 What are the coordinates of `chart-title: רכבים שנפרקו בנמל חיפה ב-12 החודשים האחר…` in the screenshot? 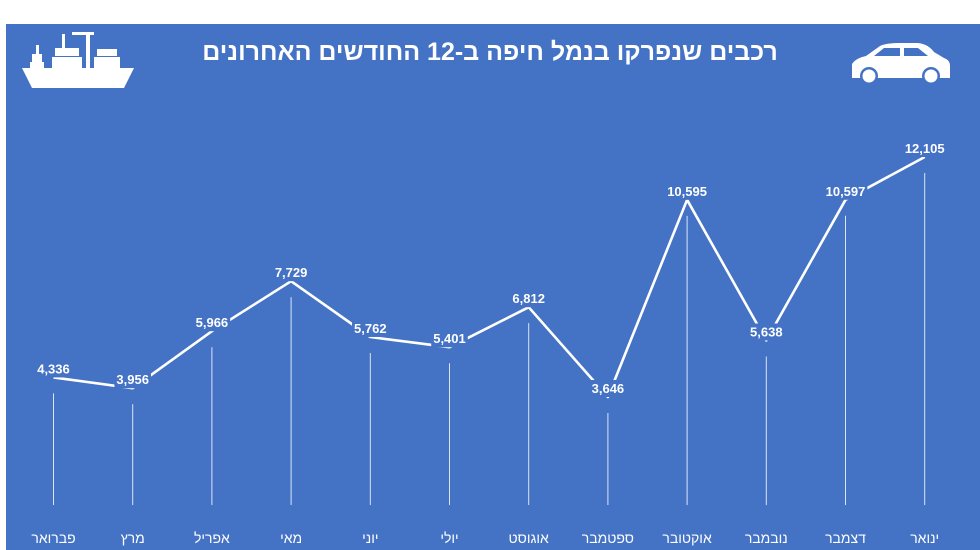 It's located at (490, 52).